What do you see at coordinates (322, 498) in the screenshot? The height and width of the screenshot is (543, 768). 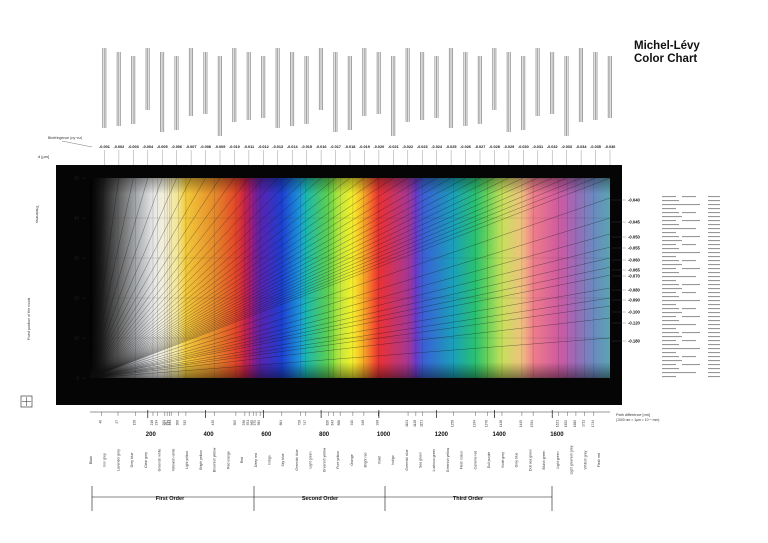 I see `order-bracket: First Order Second Order Third Order` at bounding box center [322, 498].